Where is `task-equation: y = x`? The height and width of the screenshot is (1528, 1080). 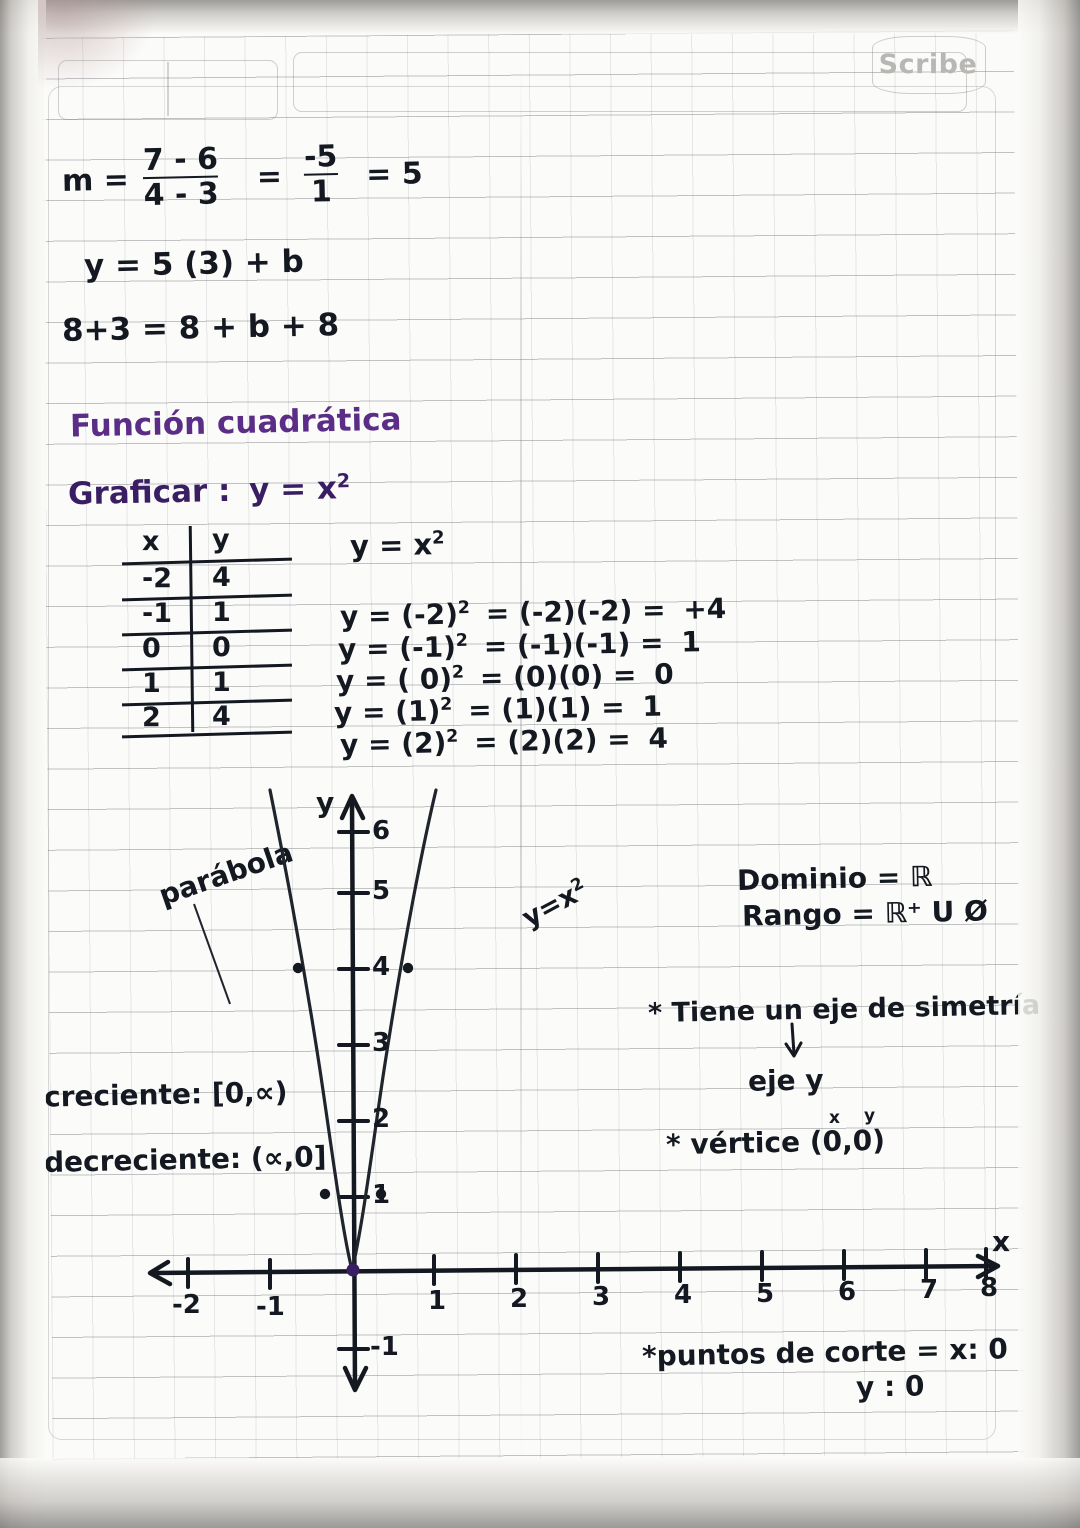 task-equation: y = x is located at coordinates (293, 489).